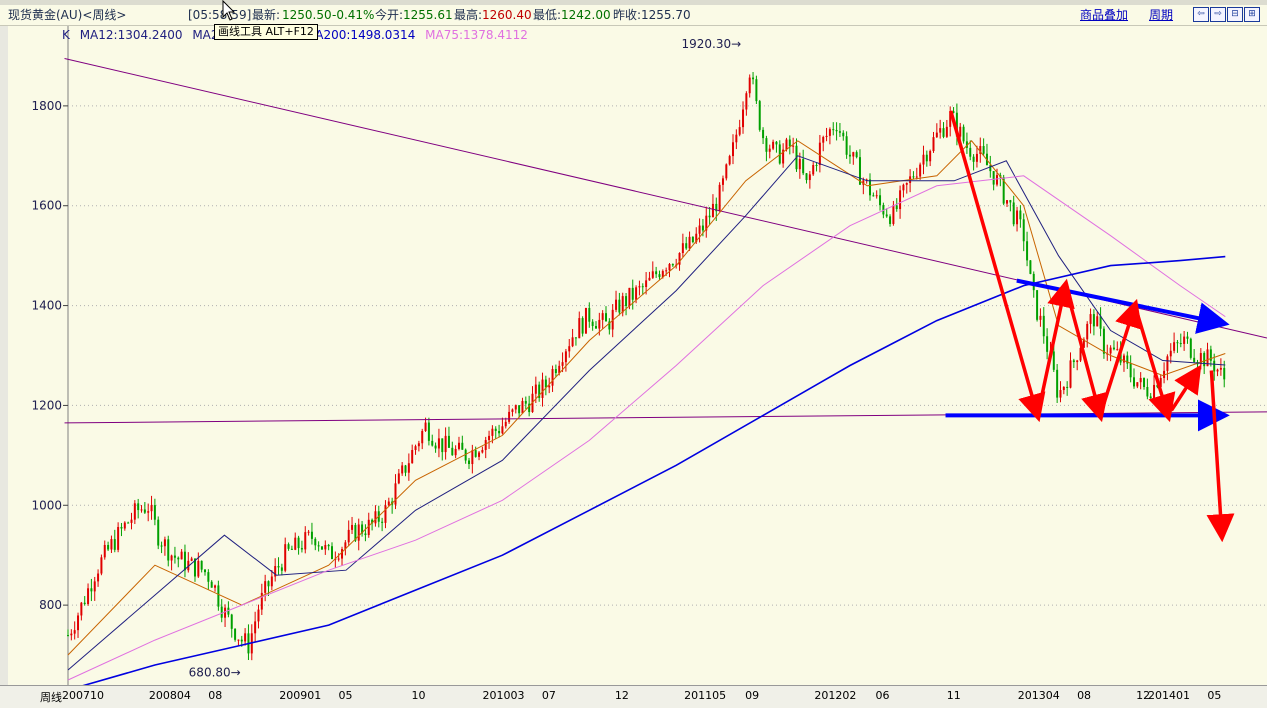  I want to click on x-tick-label: 11, so click(953, 695).